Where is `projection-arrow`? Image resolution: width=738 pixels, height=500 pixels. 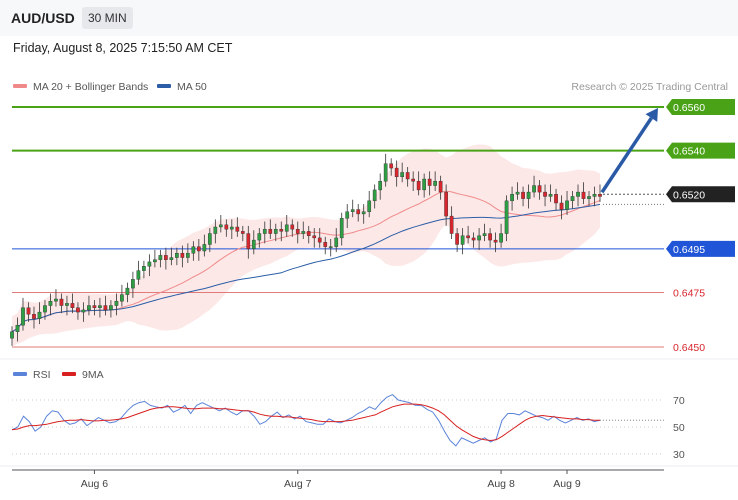
projection-arrow is located at coordinates (629, 151).